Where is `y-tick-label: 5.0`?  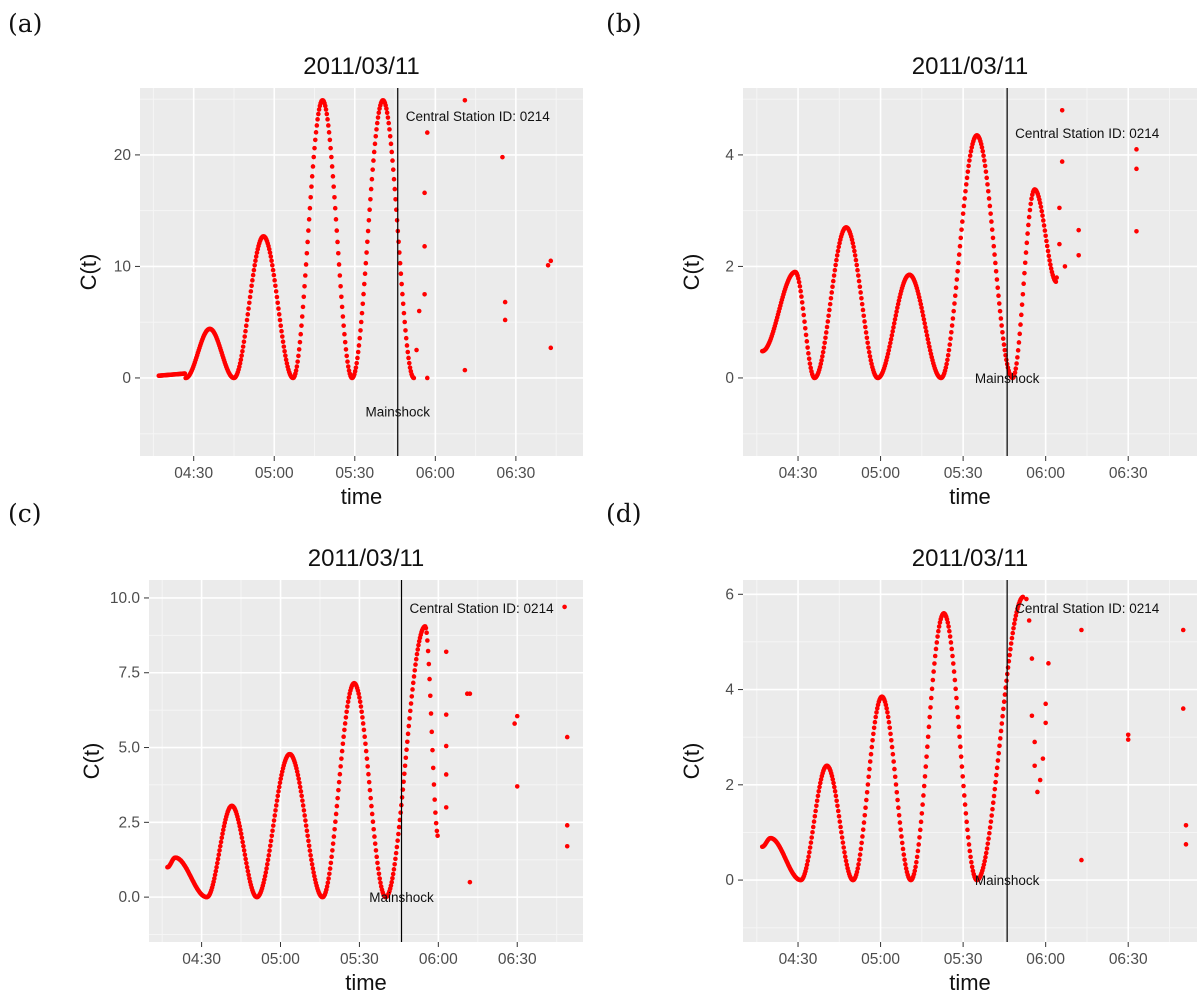 y-tick-label: 5.0 is located at coordinates (129, 748).